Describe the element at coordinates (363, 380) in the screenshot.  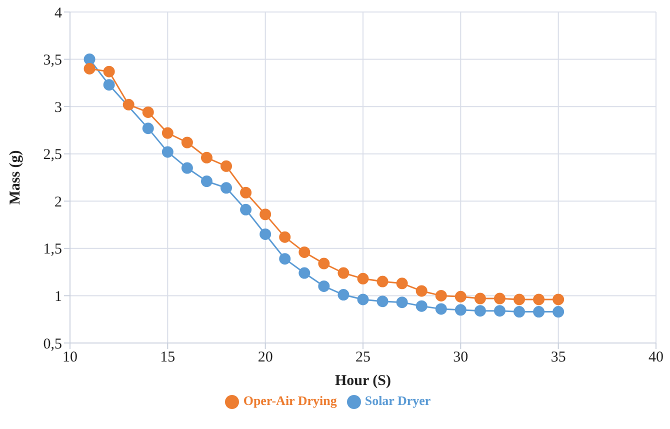
I see `x-axis-title: Hour (S)` at that location.